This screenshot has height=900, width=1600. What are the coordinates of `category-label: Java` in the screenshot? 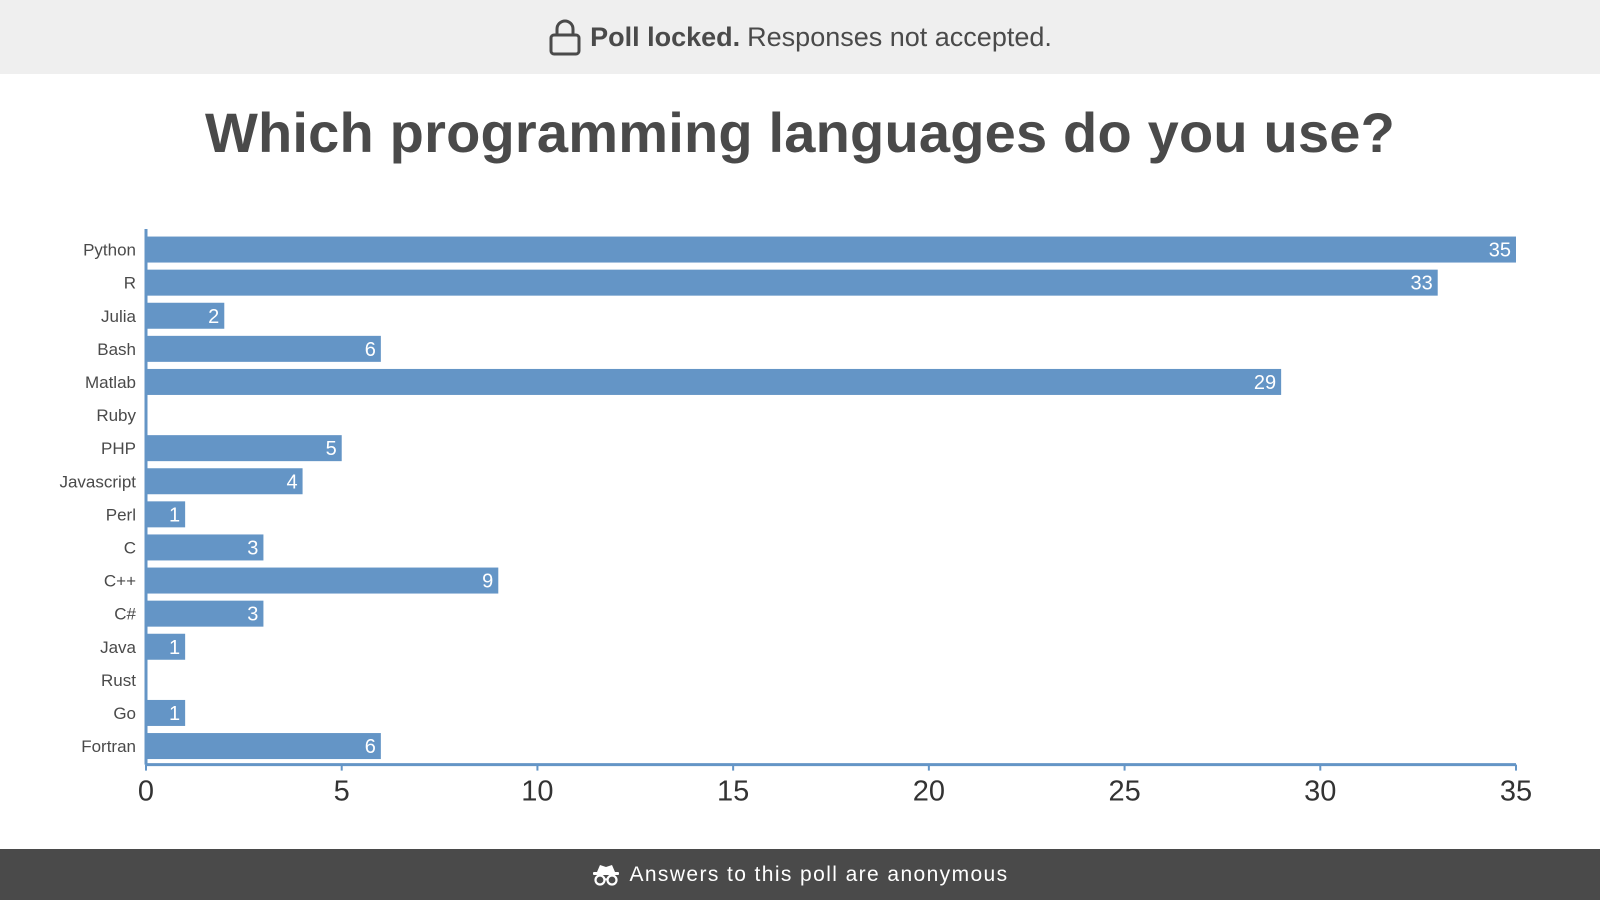 It's located at (118, 647).